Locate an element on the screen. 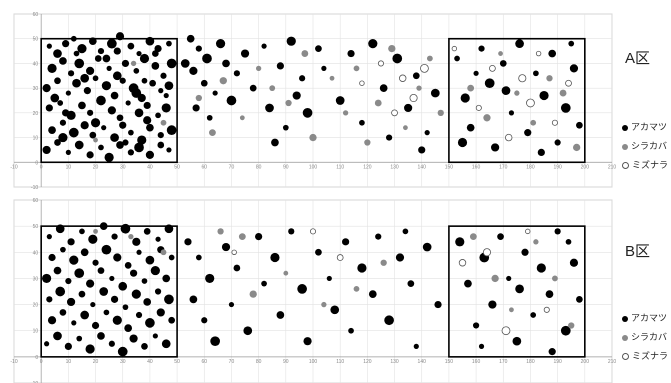 Image resolution: width=671 pixels, height=383 pixels. plot-left-box is located at coordinates (109, 100).